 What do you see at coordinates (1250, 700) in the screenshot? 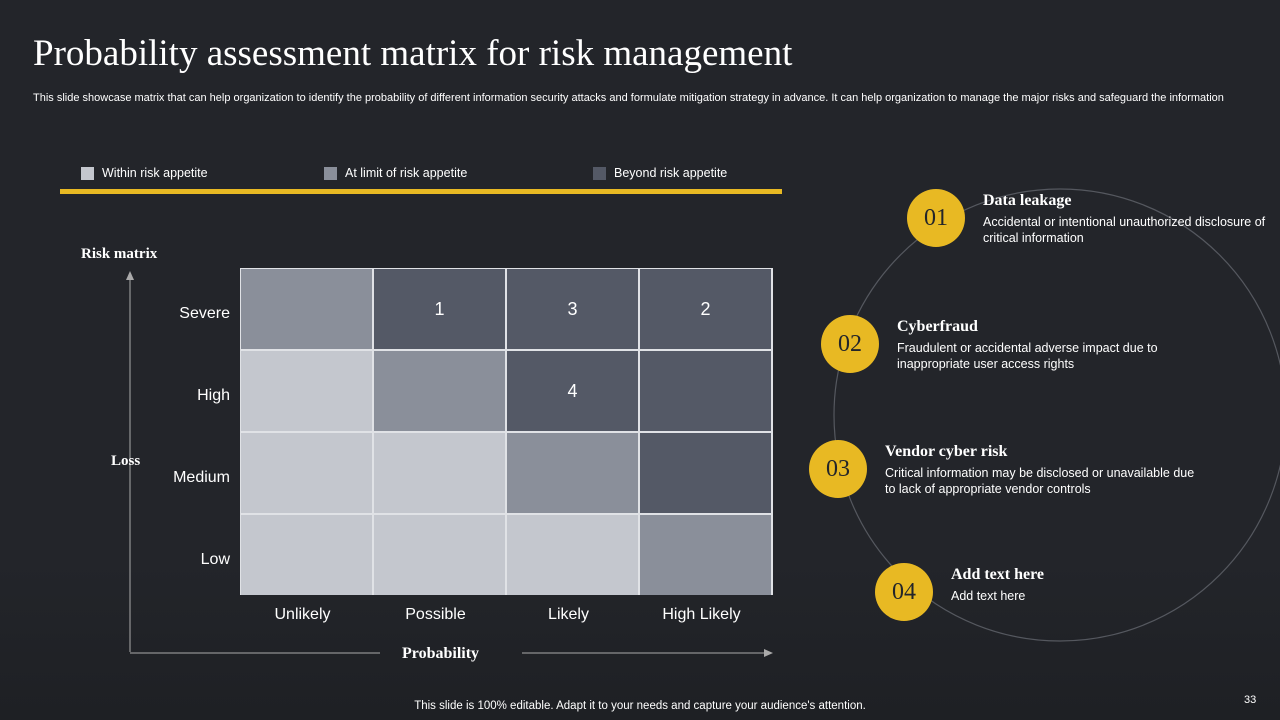
I see `page-number: 33` at bounding box center [1250, 700].